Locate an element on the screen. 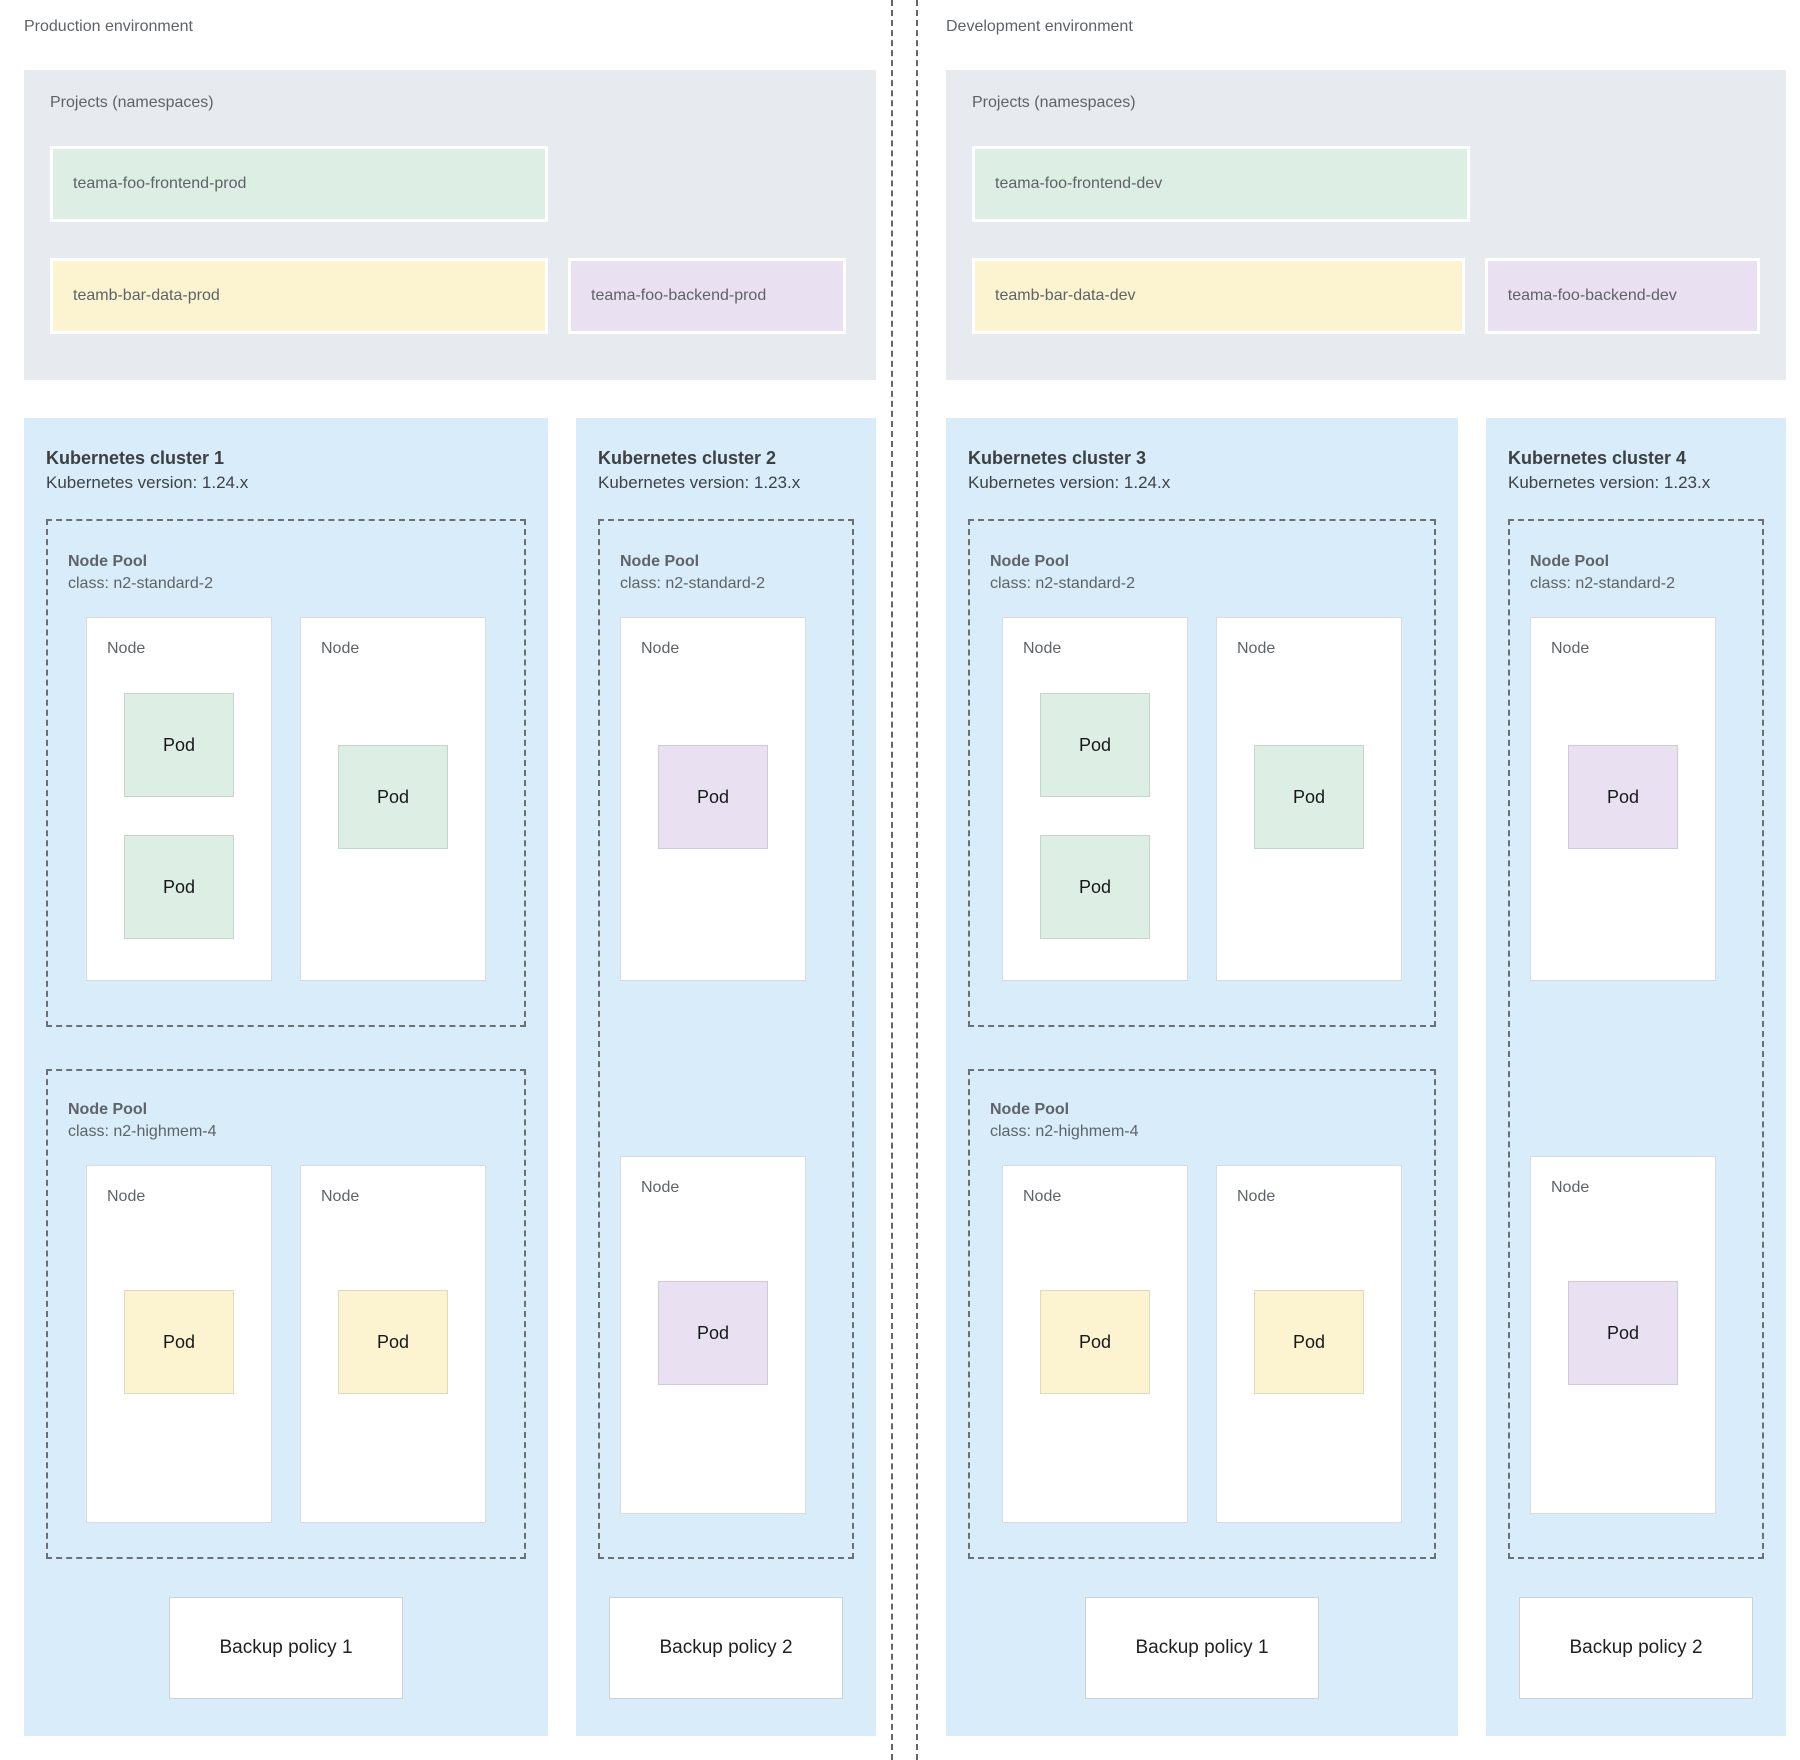 The width and height of the screenshot is (1800, 1760). project-chip-backend: teama-foo-backend-dev is located at coordinates (1622, 296).